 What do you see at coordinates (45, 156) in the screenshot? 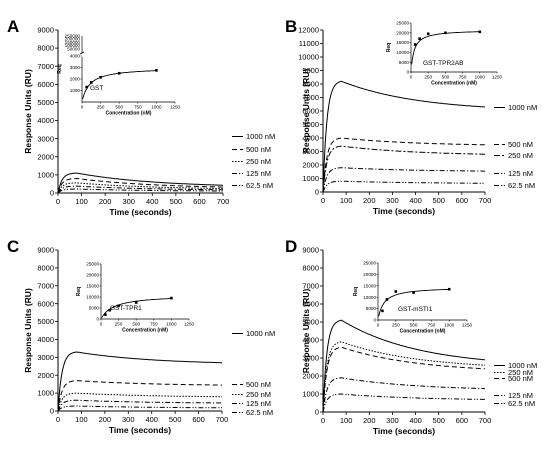
I see `y-tick-label: 2000` at bounding box center [45, 156].